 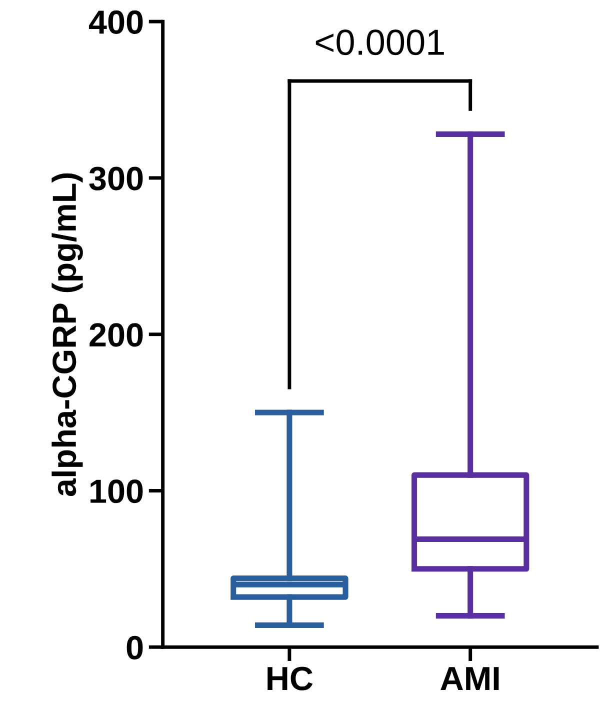 What do you see at coordinates (134, 648) in the screenshot?
I see `y-tick-label: 0` at bounding box center [134, 648].